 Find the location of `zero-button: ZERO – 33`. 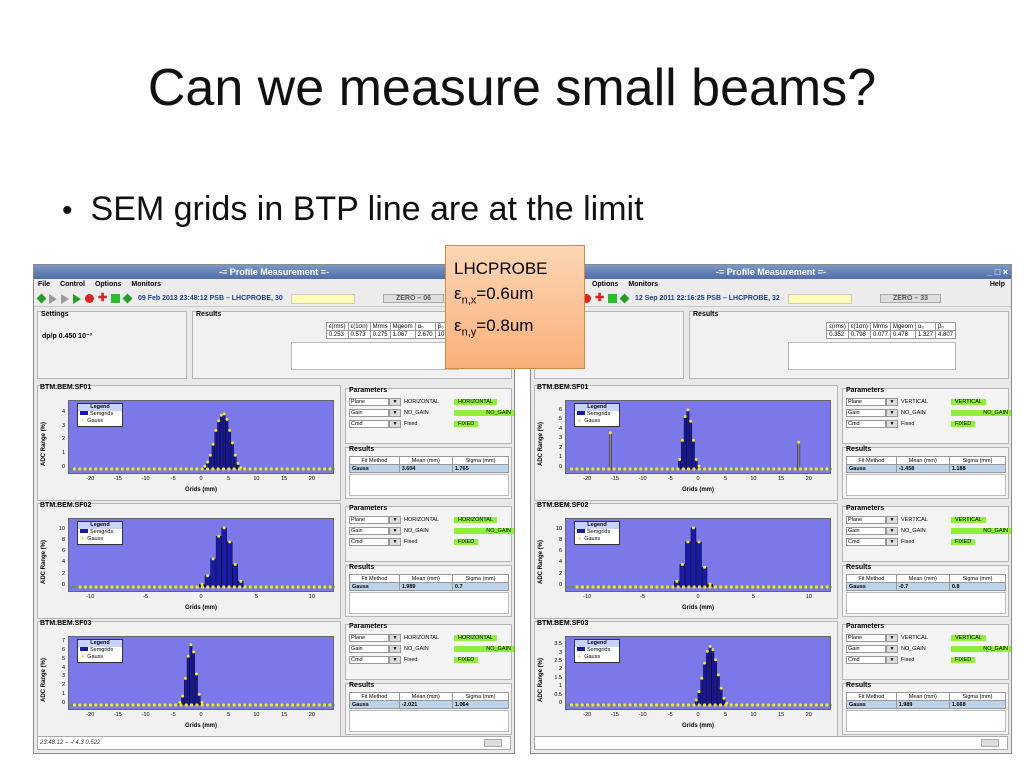

zero-button: ZERO – 33 is located at coordinates (910, 298).